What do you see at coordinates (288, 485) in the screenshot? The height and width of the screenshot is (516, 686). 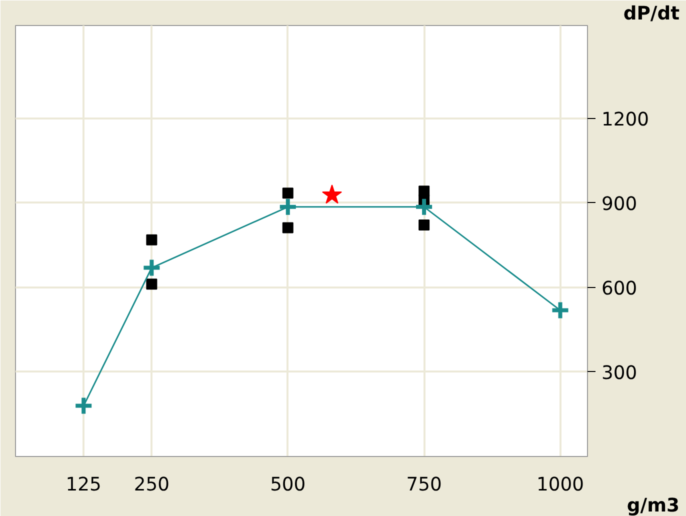 I see `x-tick-label: 500` at bounding box center [288, 485].